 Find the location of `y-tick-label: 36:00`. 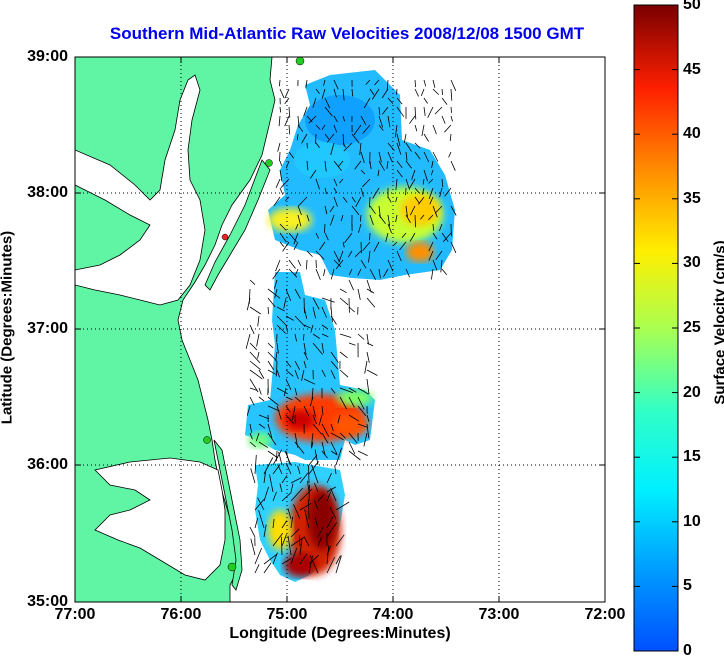

y-tick-label: 36:00 is located at coordinates (42, 465).